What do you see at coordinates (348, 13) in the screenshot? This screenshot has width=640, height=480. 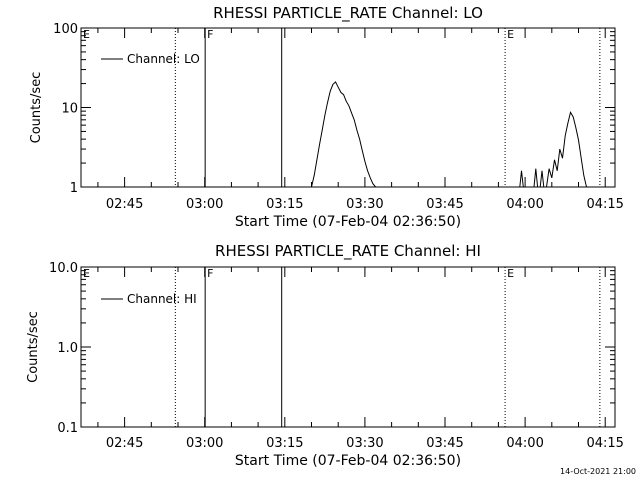 I see `panel-1-title: RHESSI PARTICLE_RATE Channel: LO` at bounding box center [348, 13].